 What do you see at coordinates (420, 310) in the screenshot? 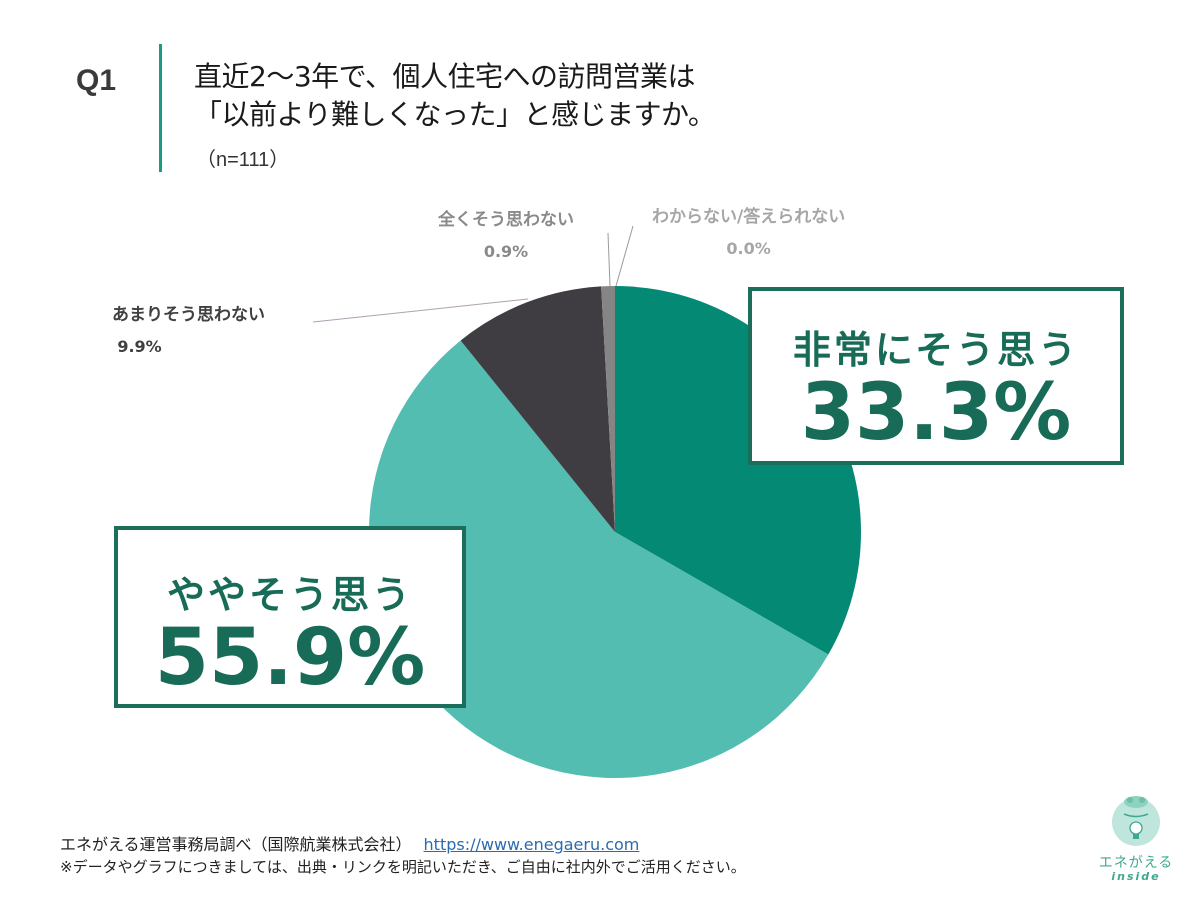
I see `leader-line-not-much` at bounding box center [420, 310].